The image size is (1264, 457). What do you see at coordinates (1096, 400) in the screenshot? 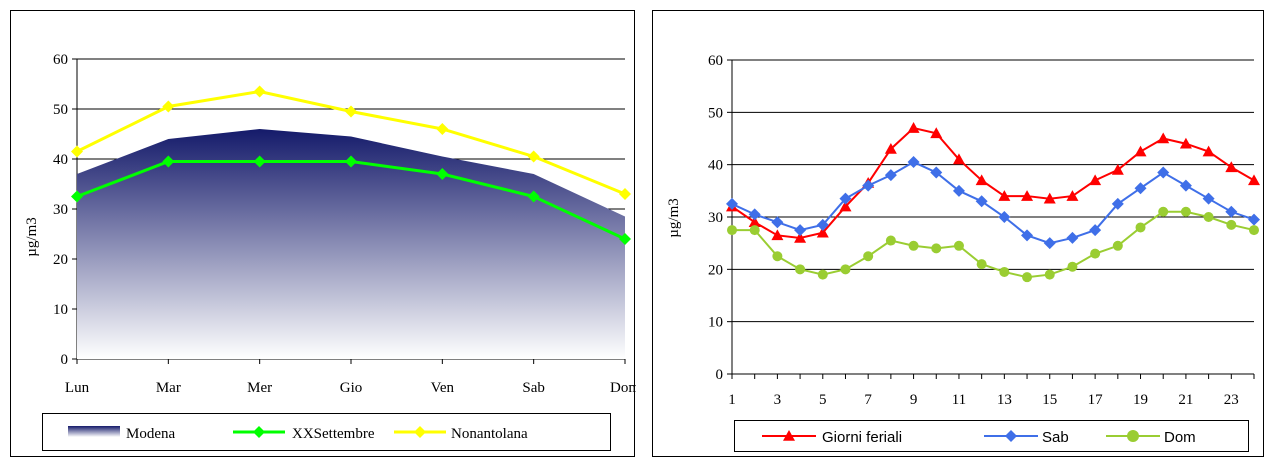
I see `x-tick-label: 17` at bounding box center [1096, 400].